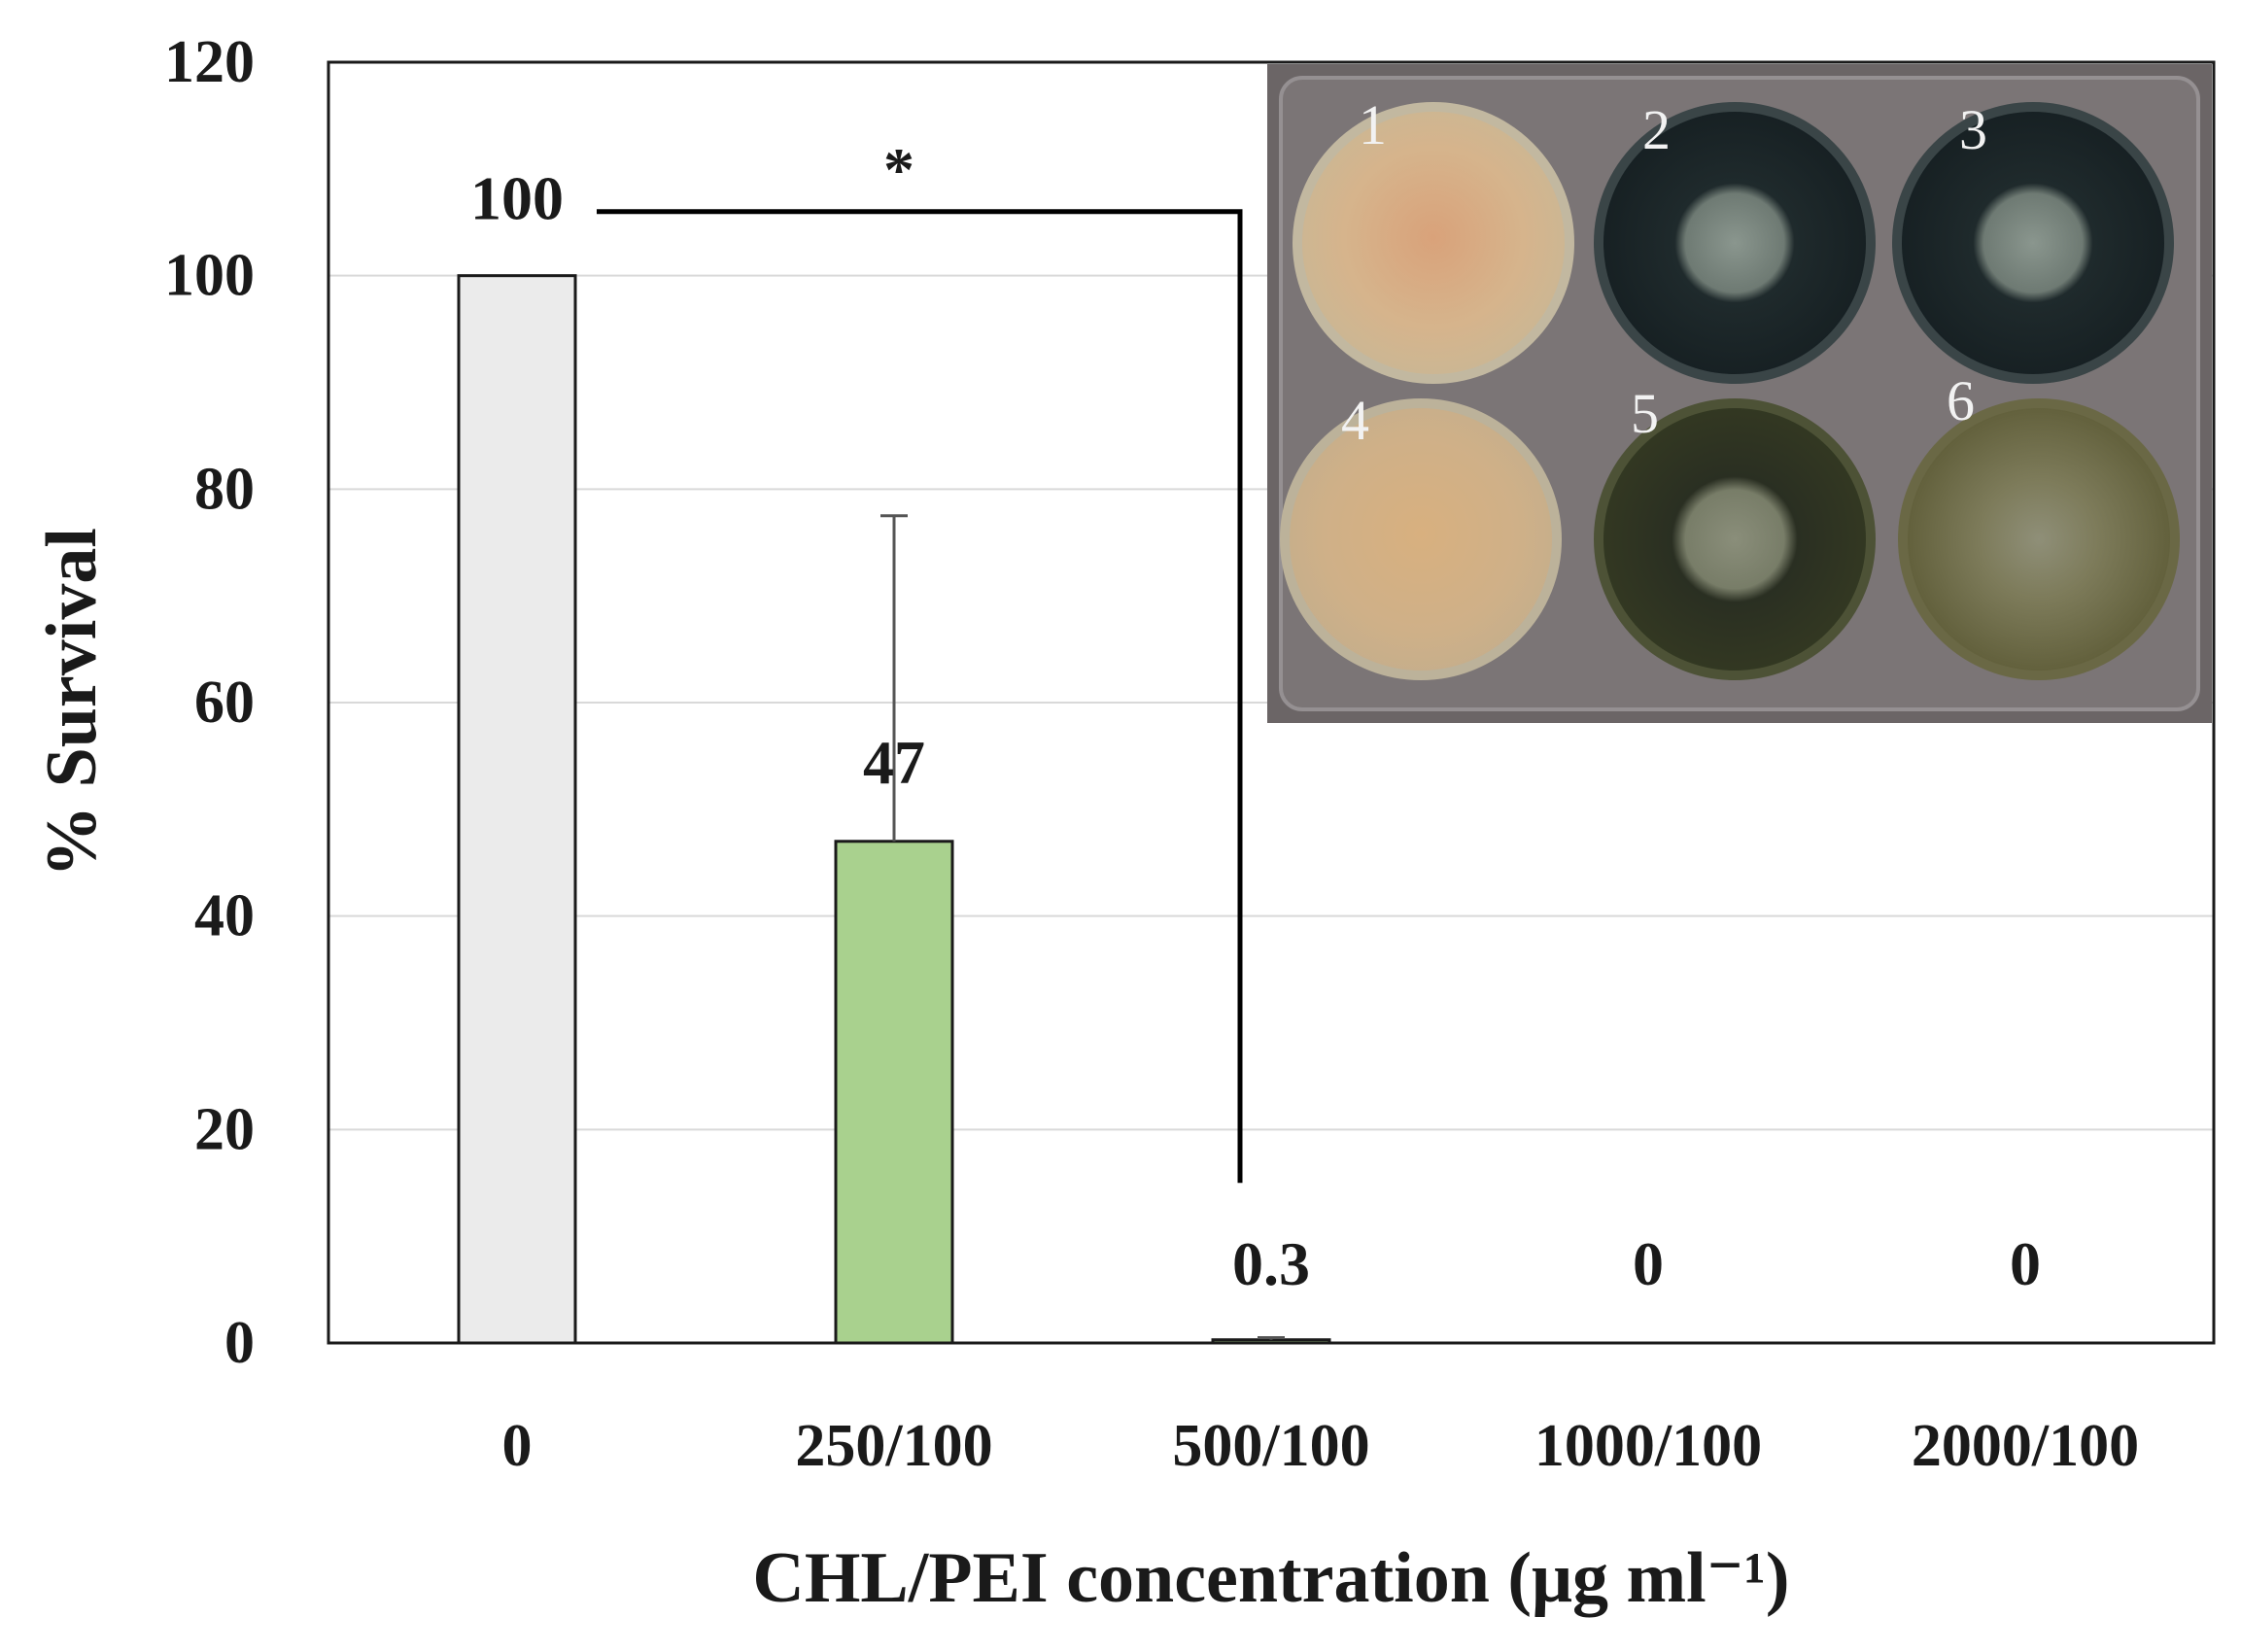 The width and height of the screenshot is (2241, 1652). What do you see at coordinates (1355, 421) in the screenshot?
I see `well-number-4: 4` at bounding box center [1355, 421].